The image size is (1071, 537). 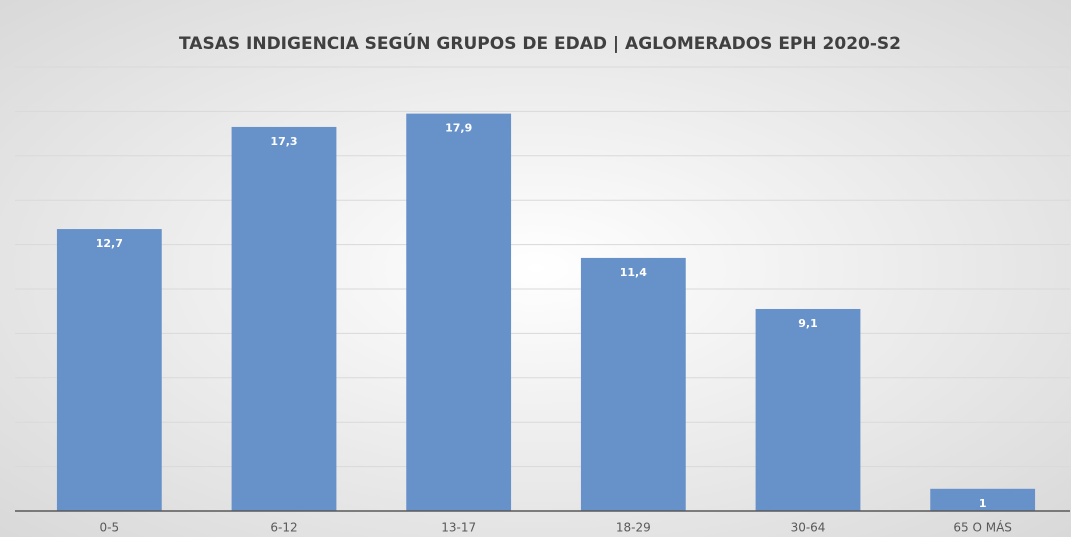 What do you see at coordinates (808, 528) in the screenshot?
I see `x-tick-label: 30-64` at bounding box center [808, 528].